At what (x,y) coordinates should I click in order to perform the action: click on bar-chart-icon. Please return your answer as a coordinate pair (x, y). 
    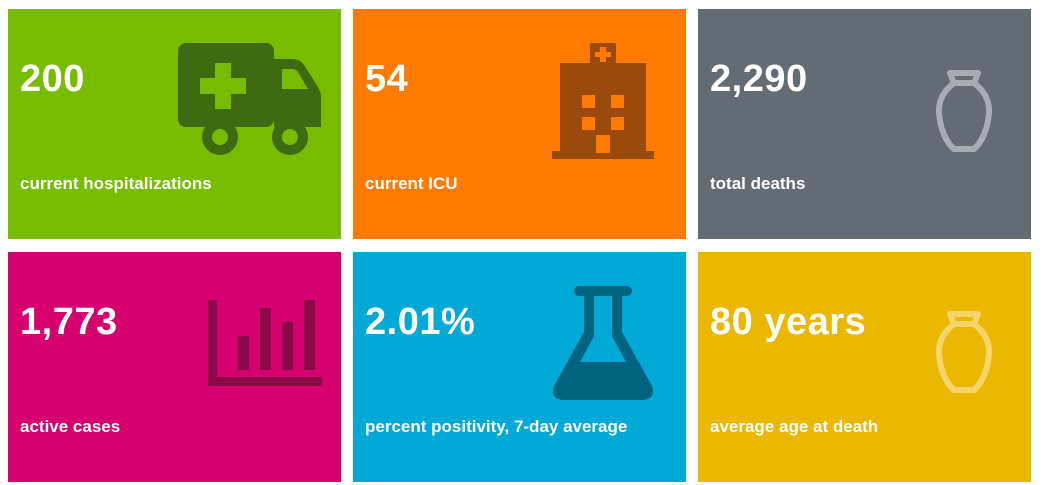
    Looking at the image, I should click on (265, 343).